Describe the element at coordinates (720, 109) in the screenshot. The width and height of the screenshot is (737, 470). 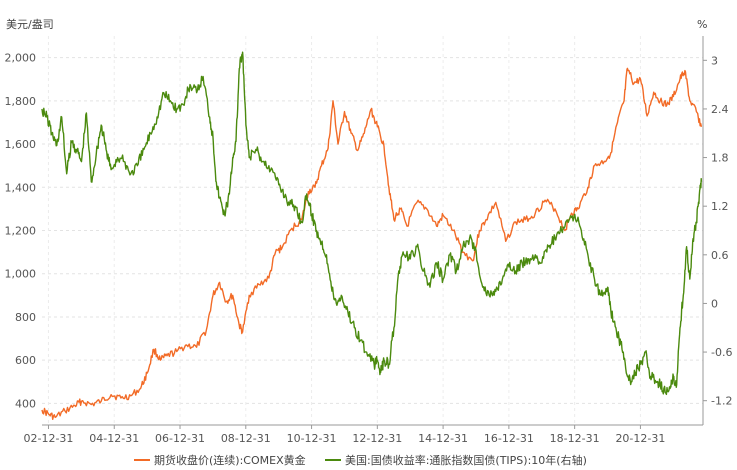
I see `right-tick-label: 2.4` at that location.